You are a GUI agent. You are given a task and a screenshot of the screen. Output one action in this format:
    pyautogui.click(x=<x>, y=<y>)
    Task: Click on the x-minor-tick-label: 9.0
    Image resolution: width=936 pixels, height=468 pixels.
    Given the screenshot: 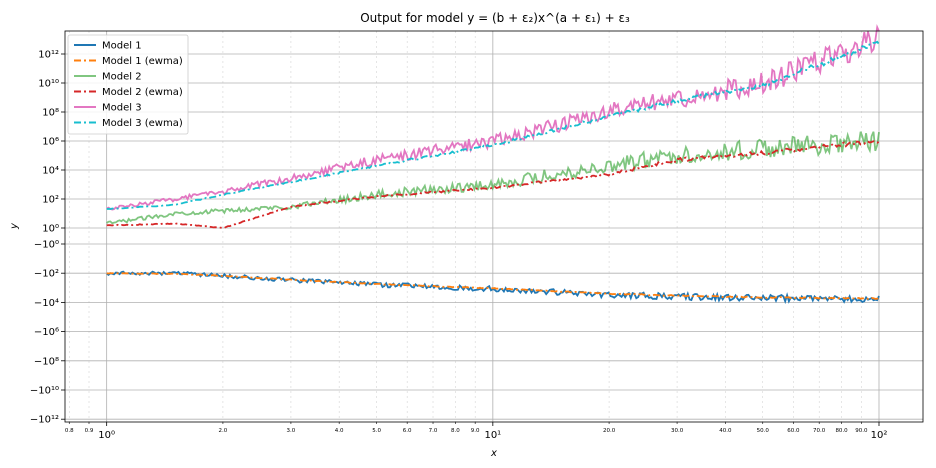 What is the action you would take?
    pyautogui.click(x=475, y=431)
    